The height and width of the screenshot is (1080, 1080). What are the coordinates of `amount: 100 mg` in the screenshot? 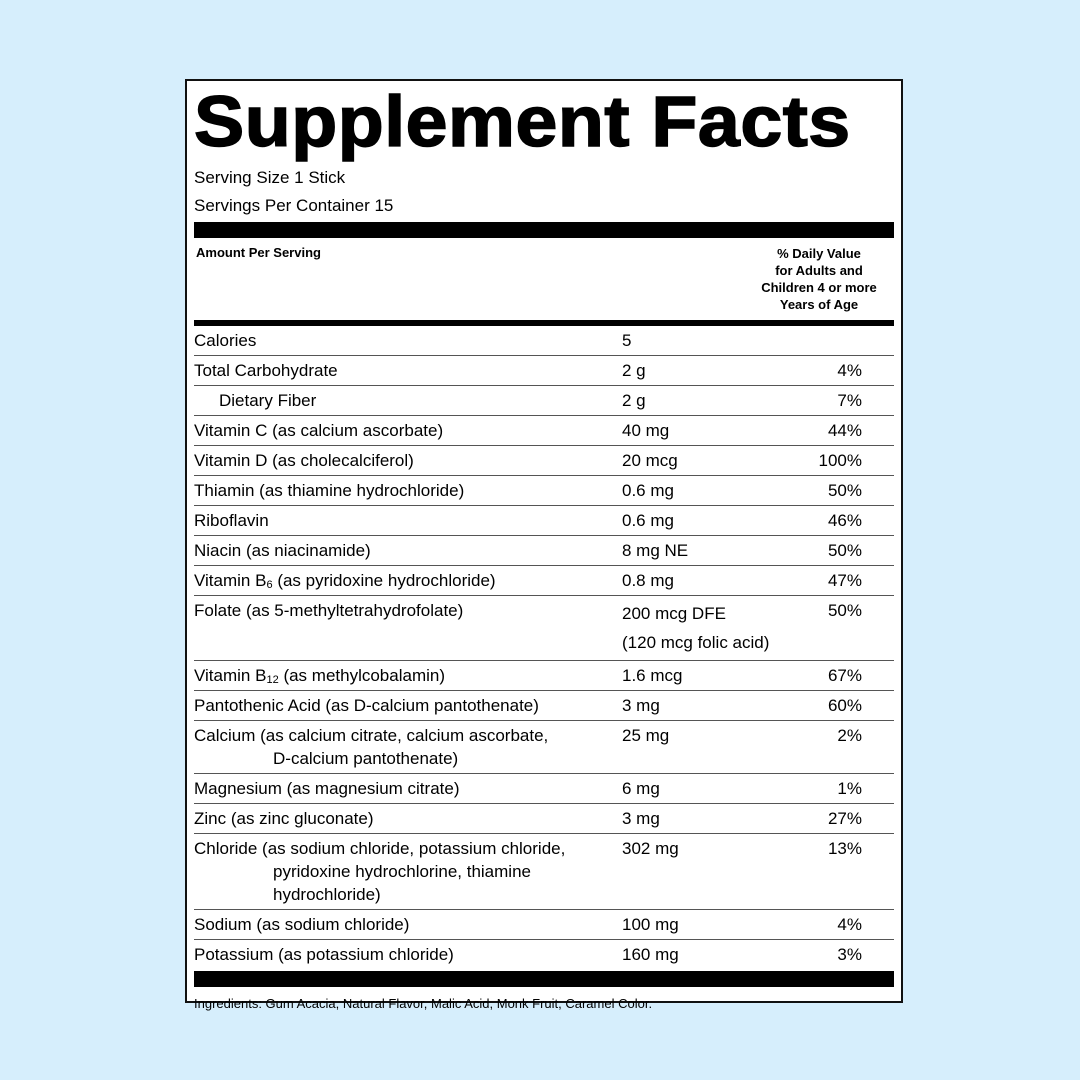 It's located at (712, 924).